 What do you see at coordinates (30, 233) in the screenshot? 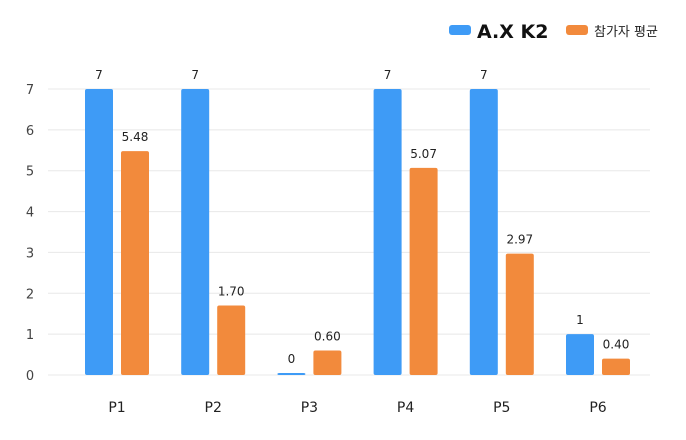
I see `y-axis-ticks: 0 1 2 3 4 5 6 7` at bounding box center [30, 233].